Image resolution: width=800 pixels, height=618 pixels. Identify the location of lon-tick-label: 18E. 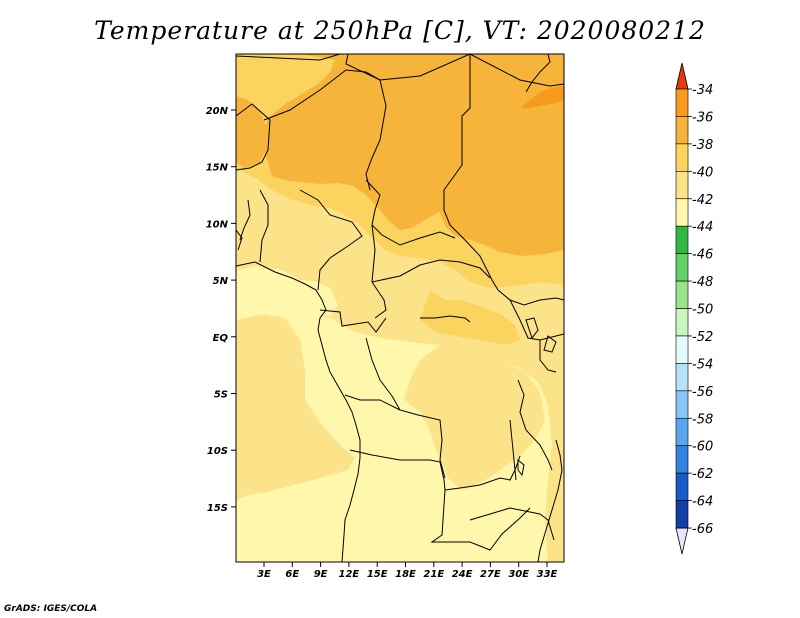
(405, 574).